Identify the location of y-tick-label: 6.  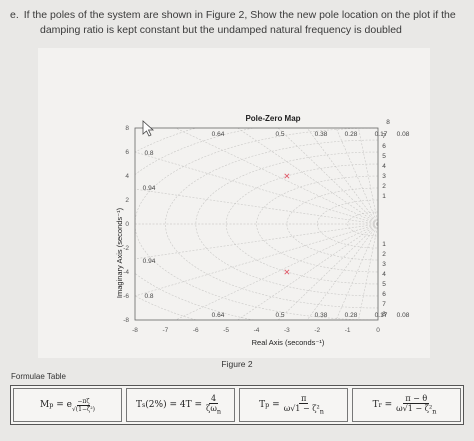
(127, 152).